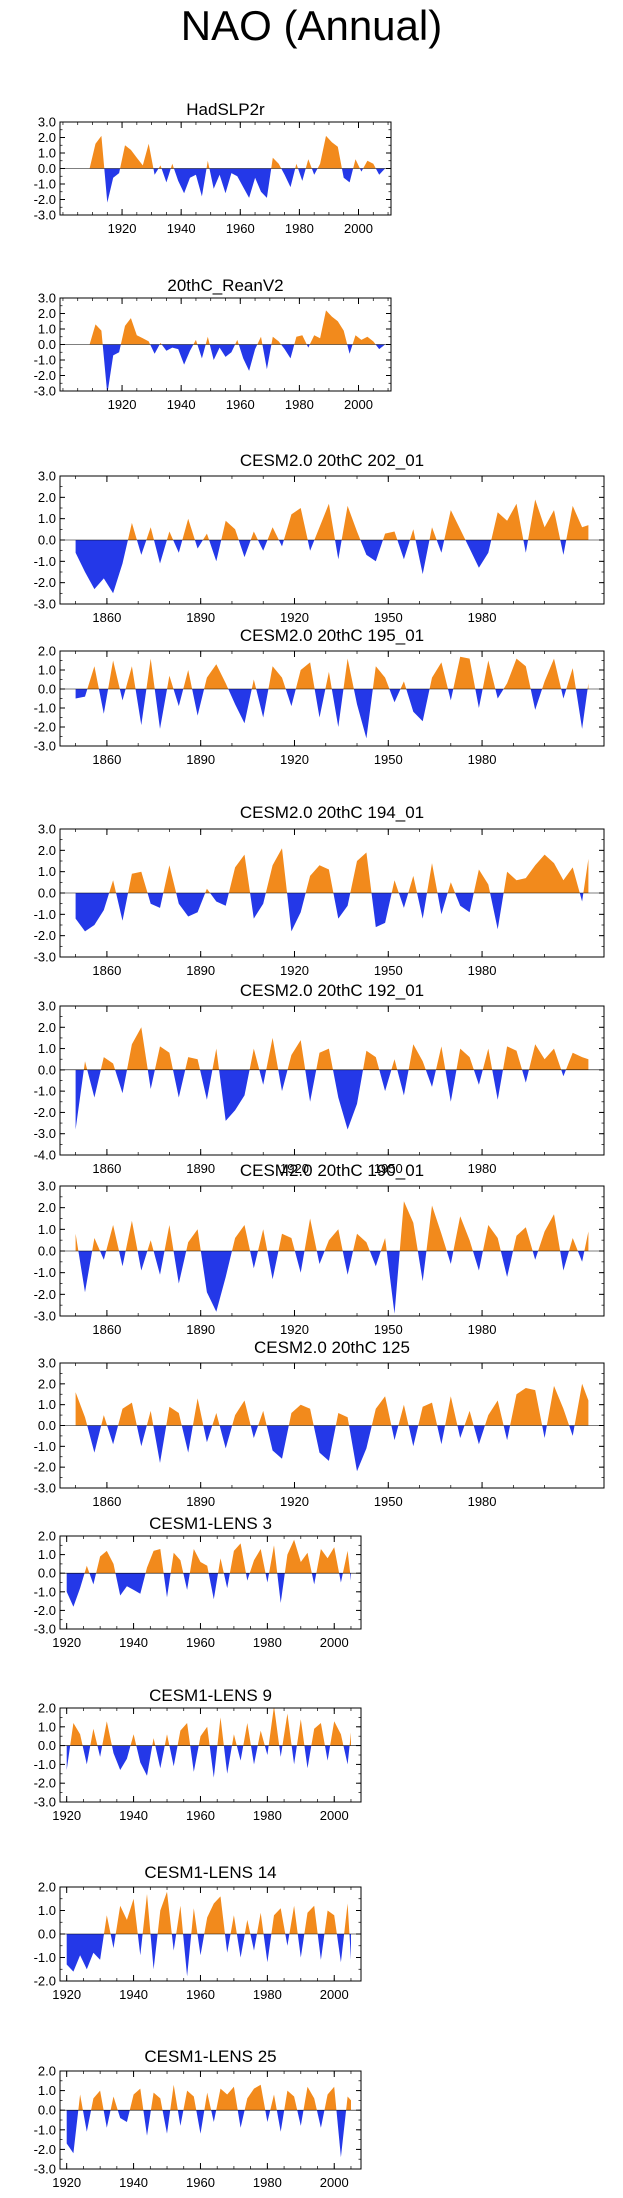  What do you see at coordinates (210, 1695) in the screenshot?
I see `panel-title: CESM1-LENS 9` at bounding box center [210, 1695].